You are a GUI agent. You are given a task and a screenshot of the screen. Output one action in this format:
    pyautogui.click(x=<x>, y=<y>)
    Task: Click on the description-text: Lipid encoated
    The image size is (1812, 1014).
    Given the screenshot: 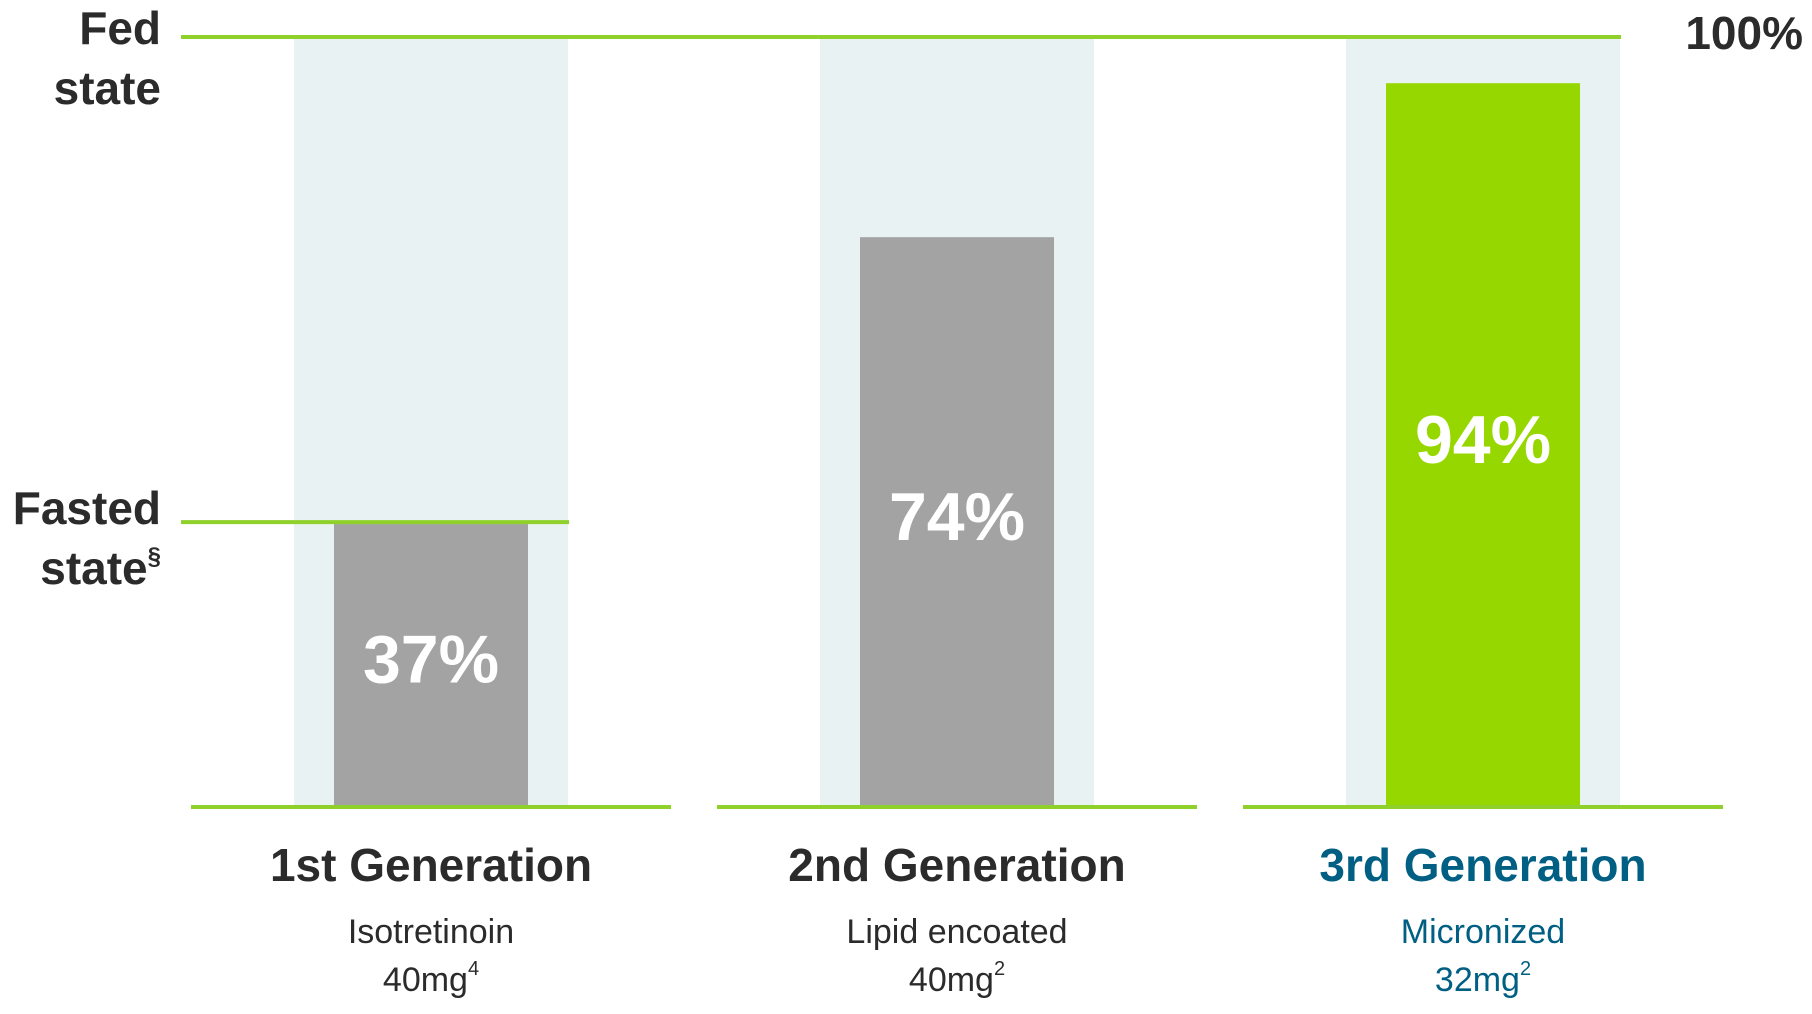 What is the action you would take?
    pyautogui.click(x=956, y=932)
    